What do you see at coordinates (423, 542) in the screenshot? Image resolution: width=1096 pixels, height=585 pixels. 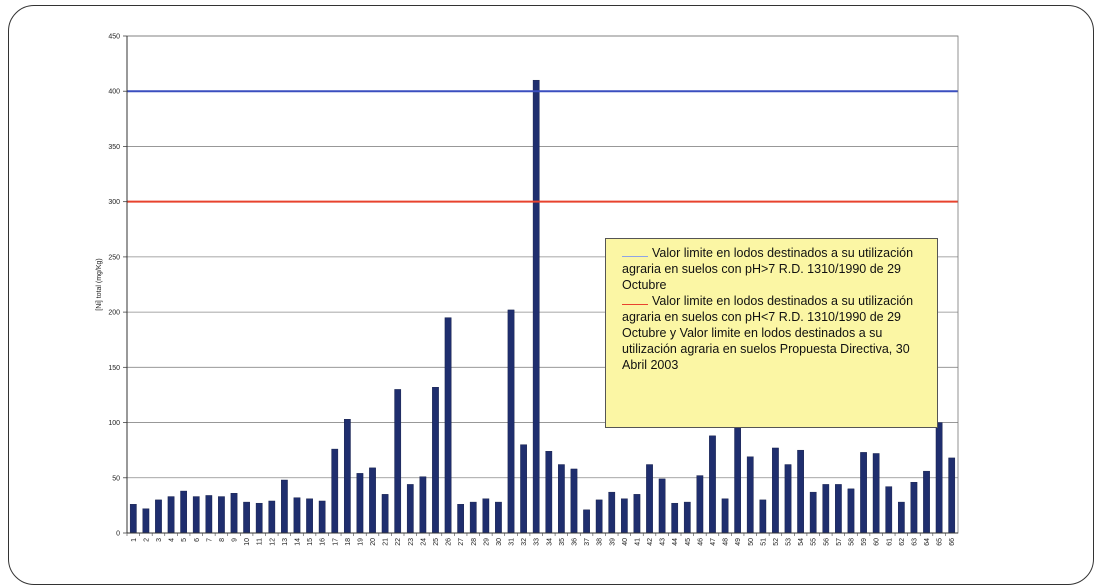 I see `x-tick-label: 24` at bounding box center [423, 542].